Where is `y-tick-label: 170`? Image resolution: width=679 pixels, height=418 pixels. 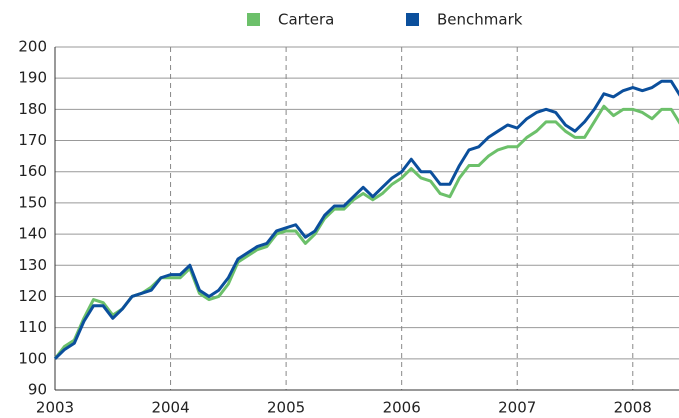 y-tick-label: 170 is located at coordinates (32, 140).